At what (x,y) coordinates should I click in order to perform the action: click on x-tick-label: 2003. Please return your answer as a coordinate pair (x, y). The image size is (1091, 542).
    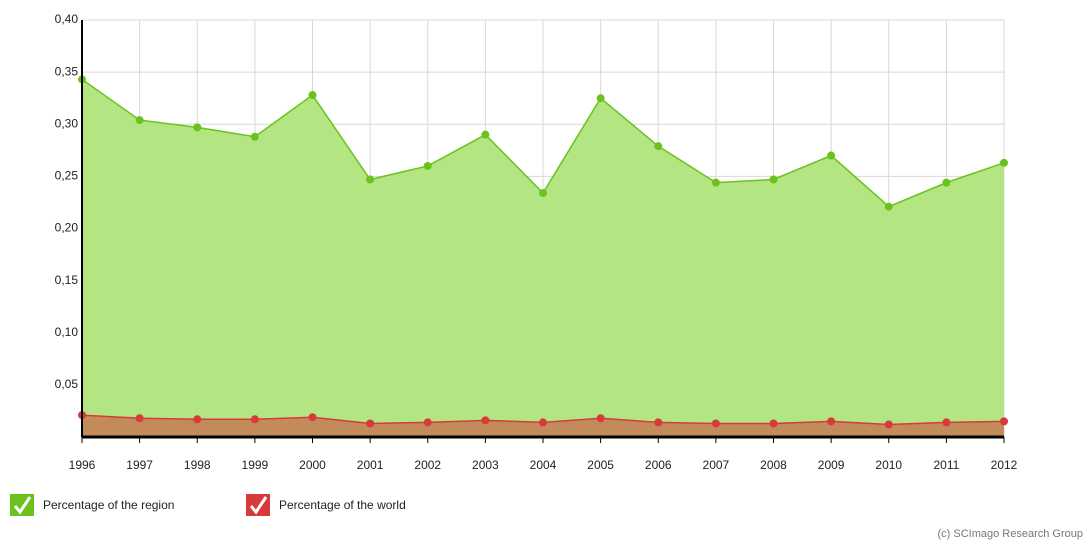
    Looking at the image, I should click on (485, 465).